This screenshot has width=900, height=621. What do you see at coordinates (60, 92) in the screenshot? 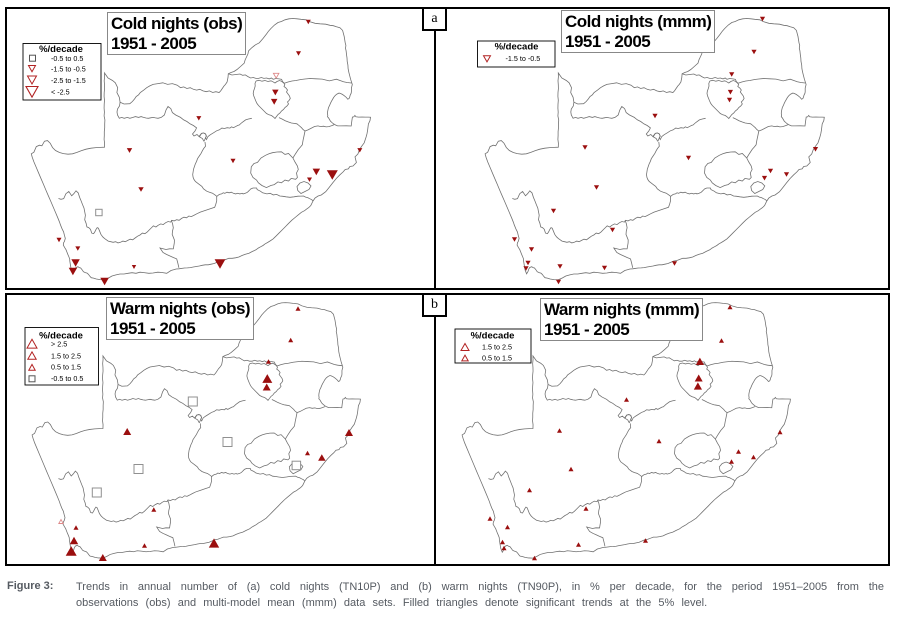
I see `svg-text: < -2.5` at bounding box center [60, 92].